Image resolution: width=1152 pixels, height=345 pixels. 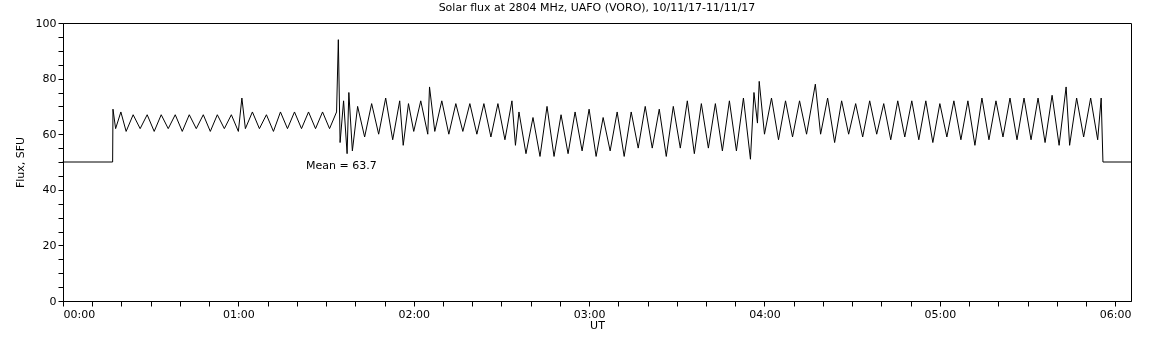 I want to click on chart-title: Solar flux at 2804 MHz, UAFO (VORO), 10/11/17-11/11/17, so click(x=597, y=7).